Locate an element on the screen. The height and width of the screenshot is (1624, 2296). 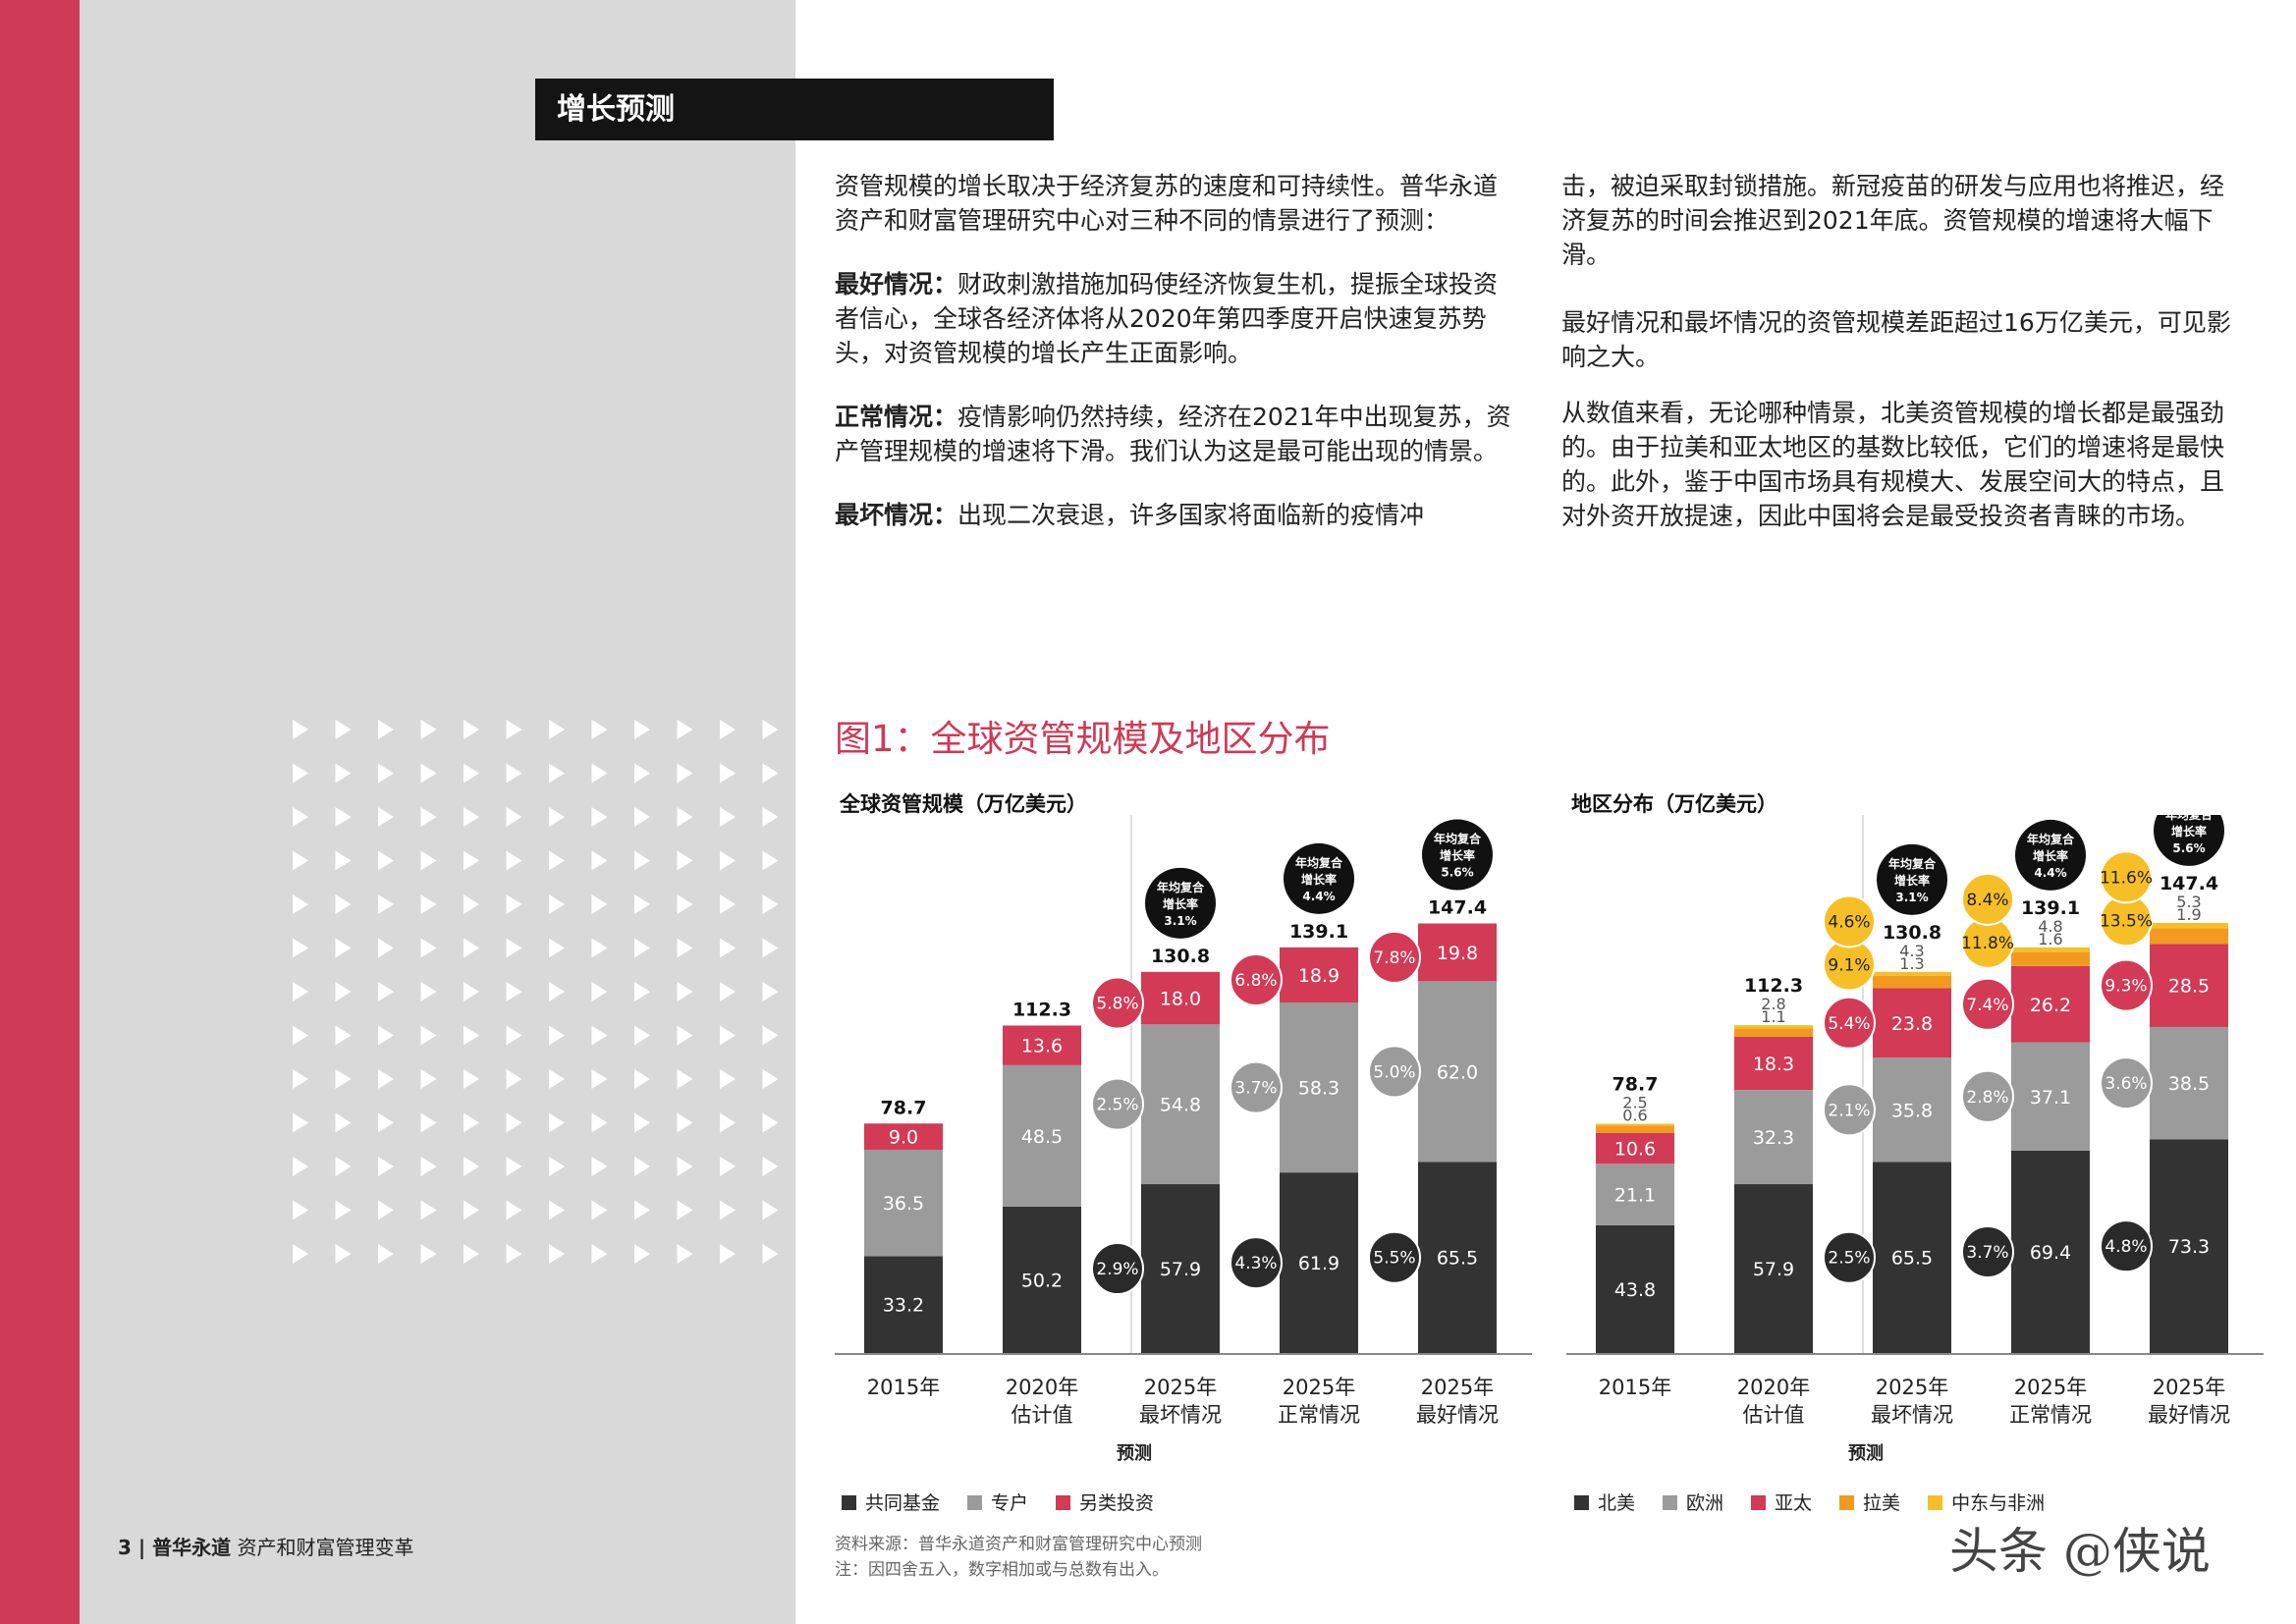
cagr-label-4-3: 8.4% is located at coordinates (1987, 900).